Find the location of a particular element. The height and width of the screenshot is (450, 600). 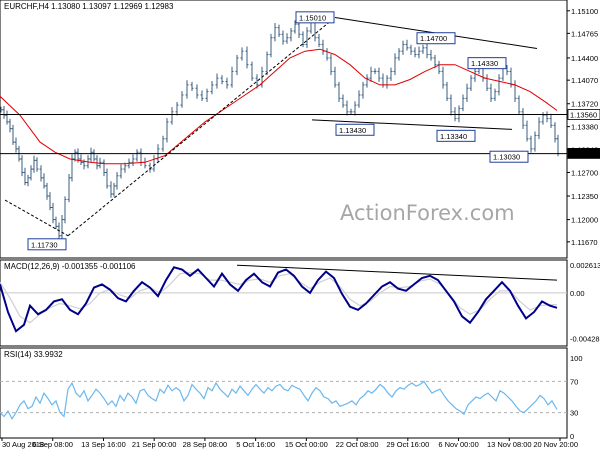

rsi-y-tick-label: 0 is located at coordinates (572, 436).